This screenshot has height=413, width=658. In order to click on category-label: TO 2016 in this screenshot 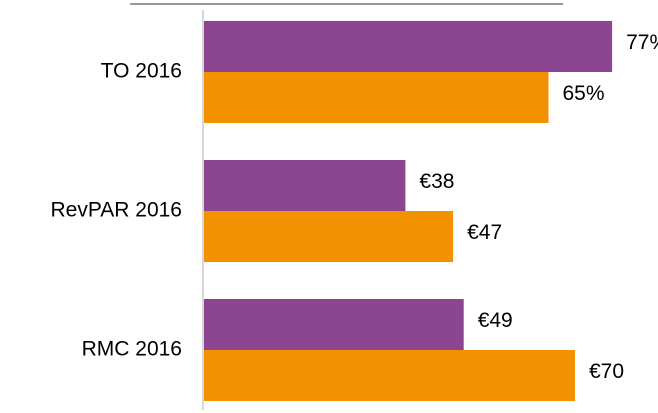, I will do `click(141, 71)`.